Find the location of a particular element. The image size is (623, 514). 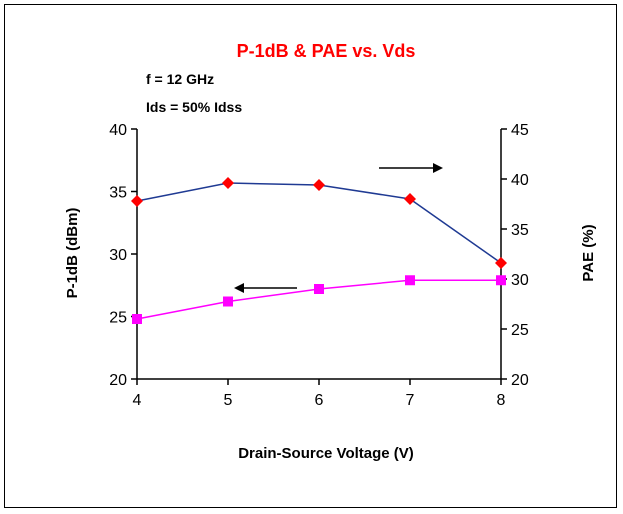

series-1-line is located at coordinates (319, 223).